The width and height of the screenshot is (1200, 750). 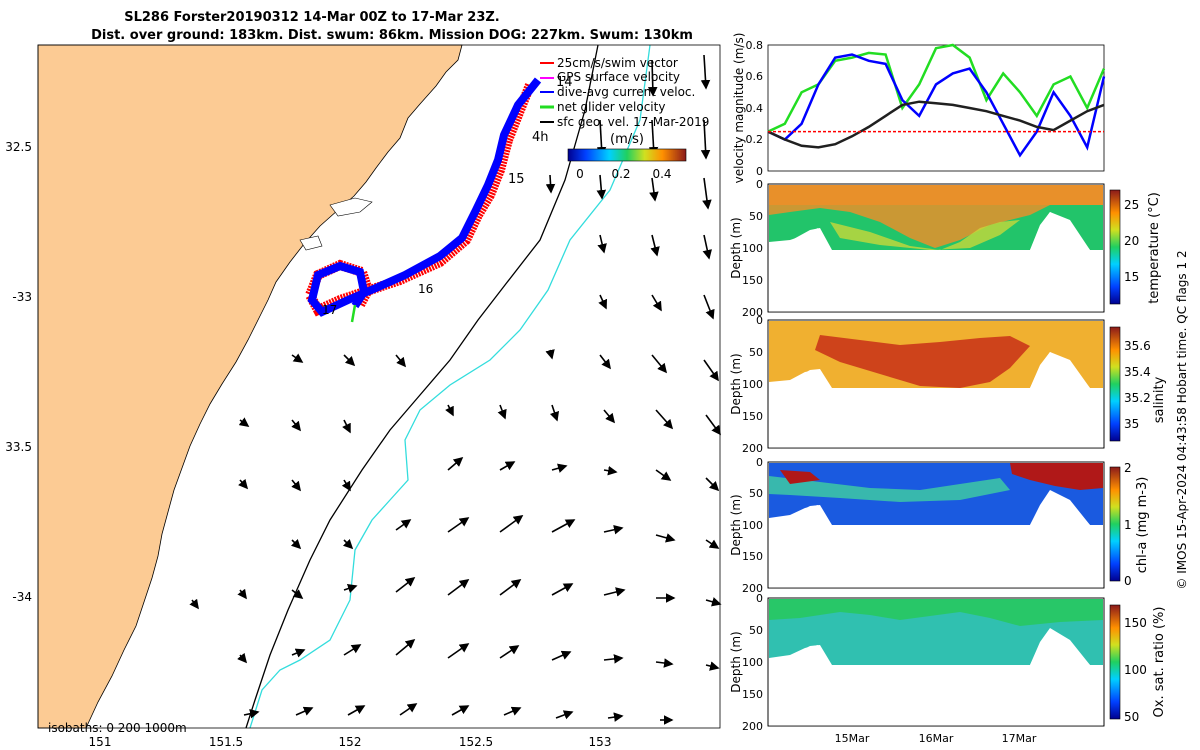 What do you see at coordinates (936, 400) in the screenshot?
I see `salinity-seafloor` at bounding box center [936, 400].